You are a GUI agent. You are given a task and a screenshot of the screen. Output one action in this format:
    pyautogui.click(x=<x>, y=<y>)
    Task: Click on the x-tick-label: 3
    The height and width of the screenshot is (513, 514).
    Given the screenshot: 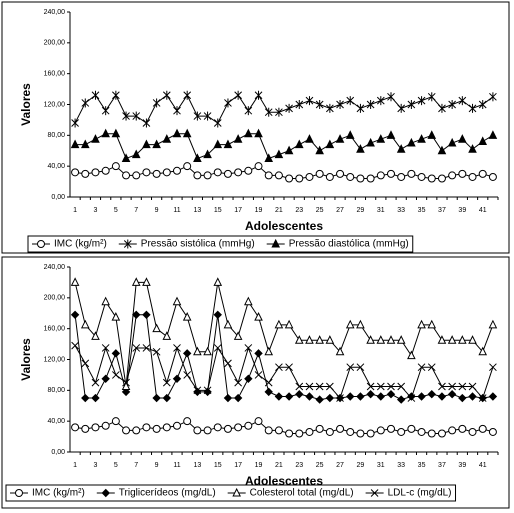 What is the action you would take?
    pyautogui.click(x=96, y=465)
    